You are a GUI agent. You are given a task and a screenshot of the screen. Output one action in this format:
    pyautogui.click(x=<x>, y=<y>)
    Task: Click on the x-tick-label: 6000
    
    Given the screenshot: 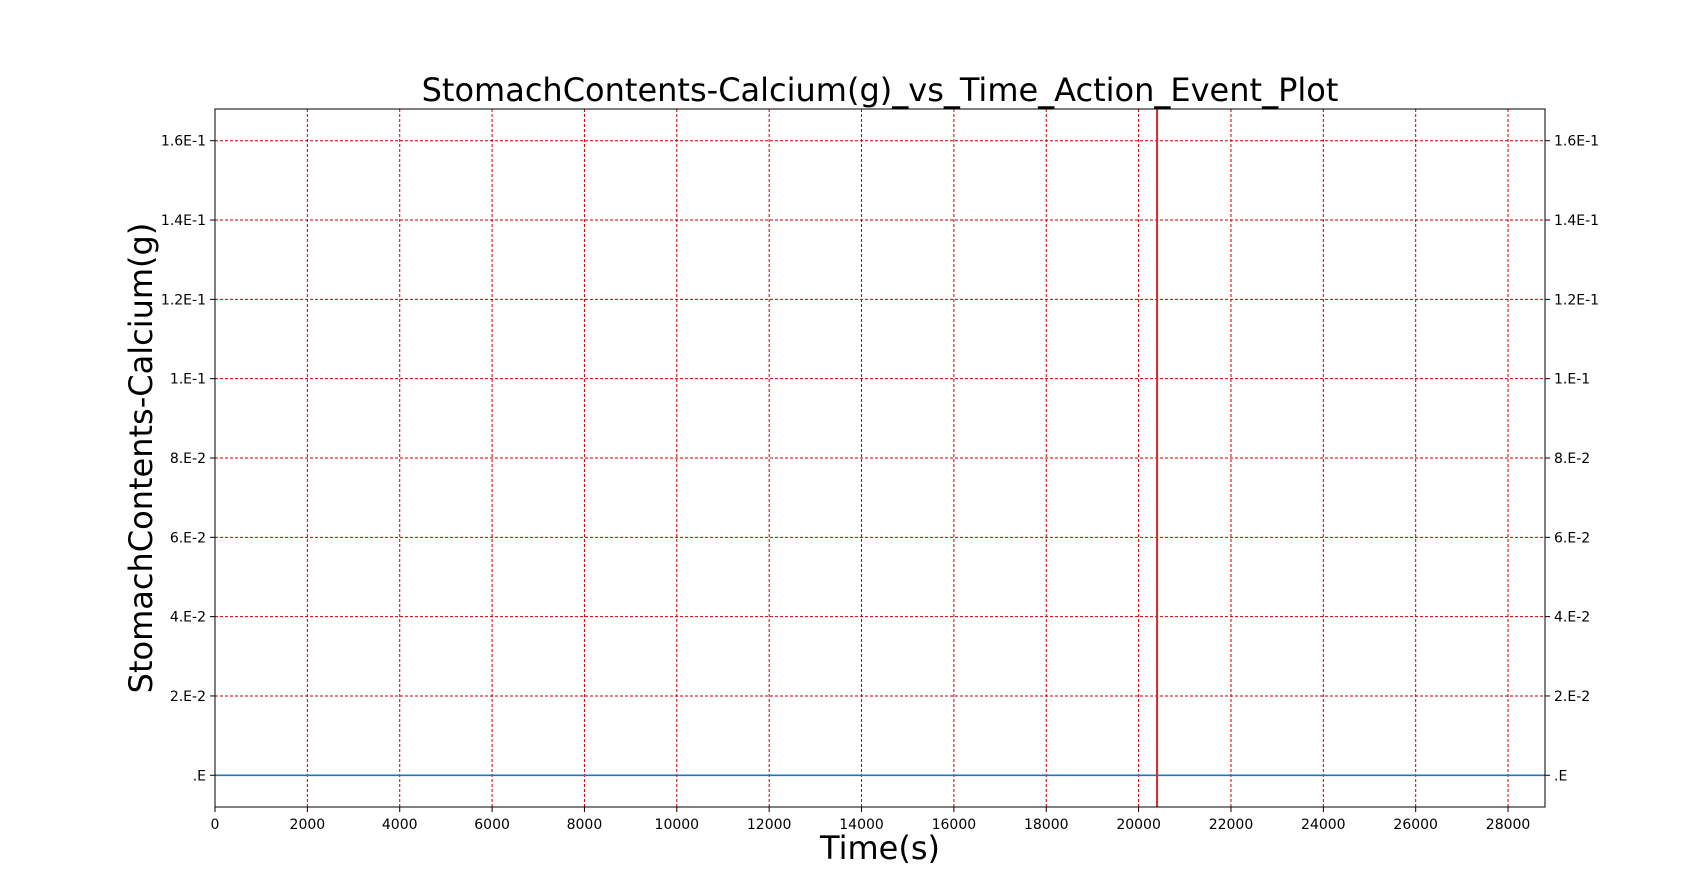 What is the action you would take?
    pyautogui.click(x=492, y=825)
    